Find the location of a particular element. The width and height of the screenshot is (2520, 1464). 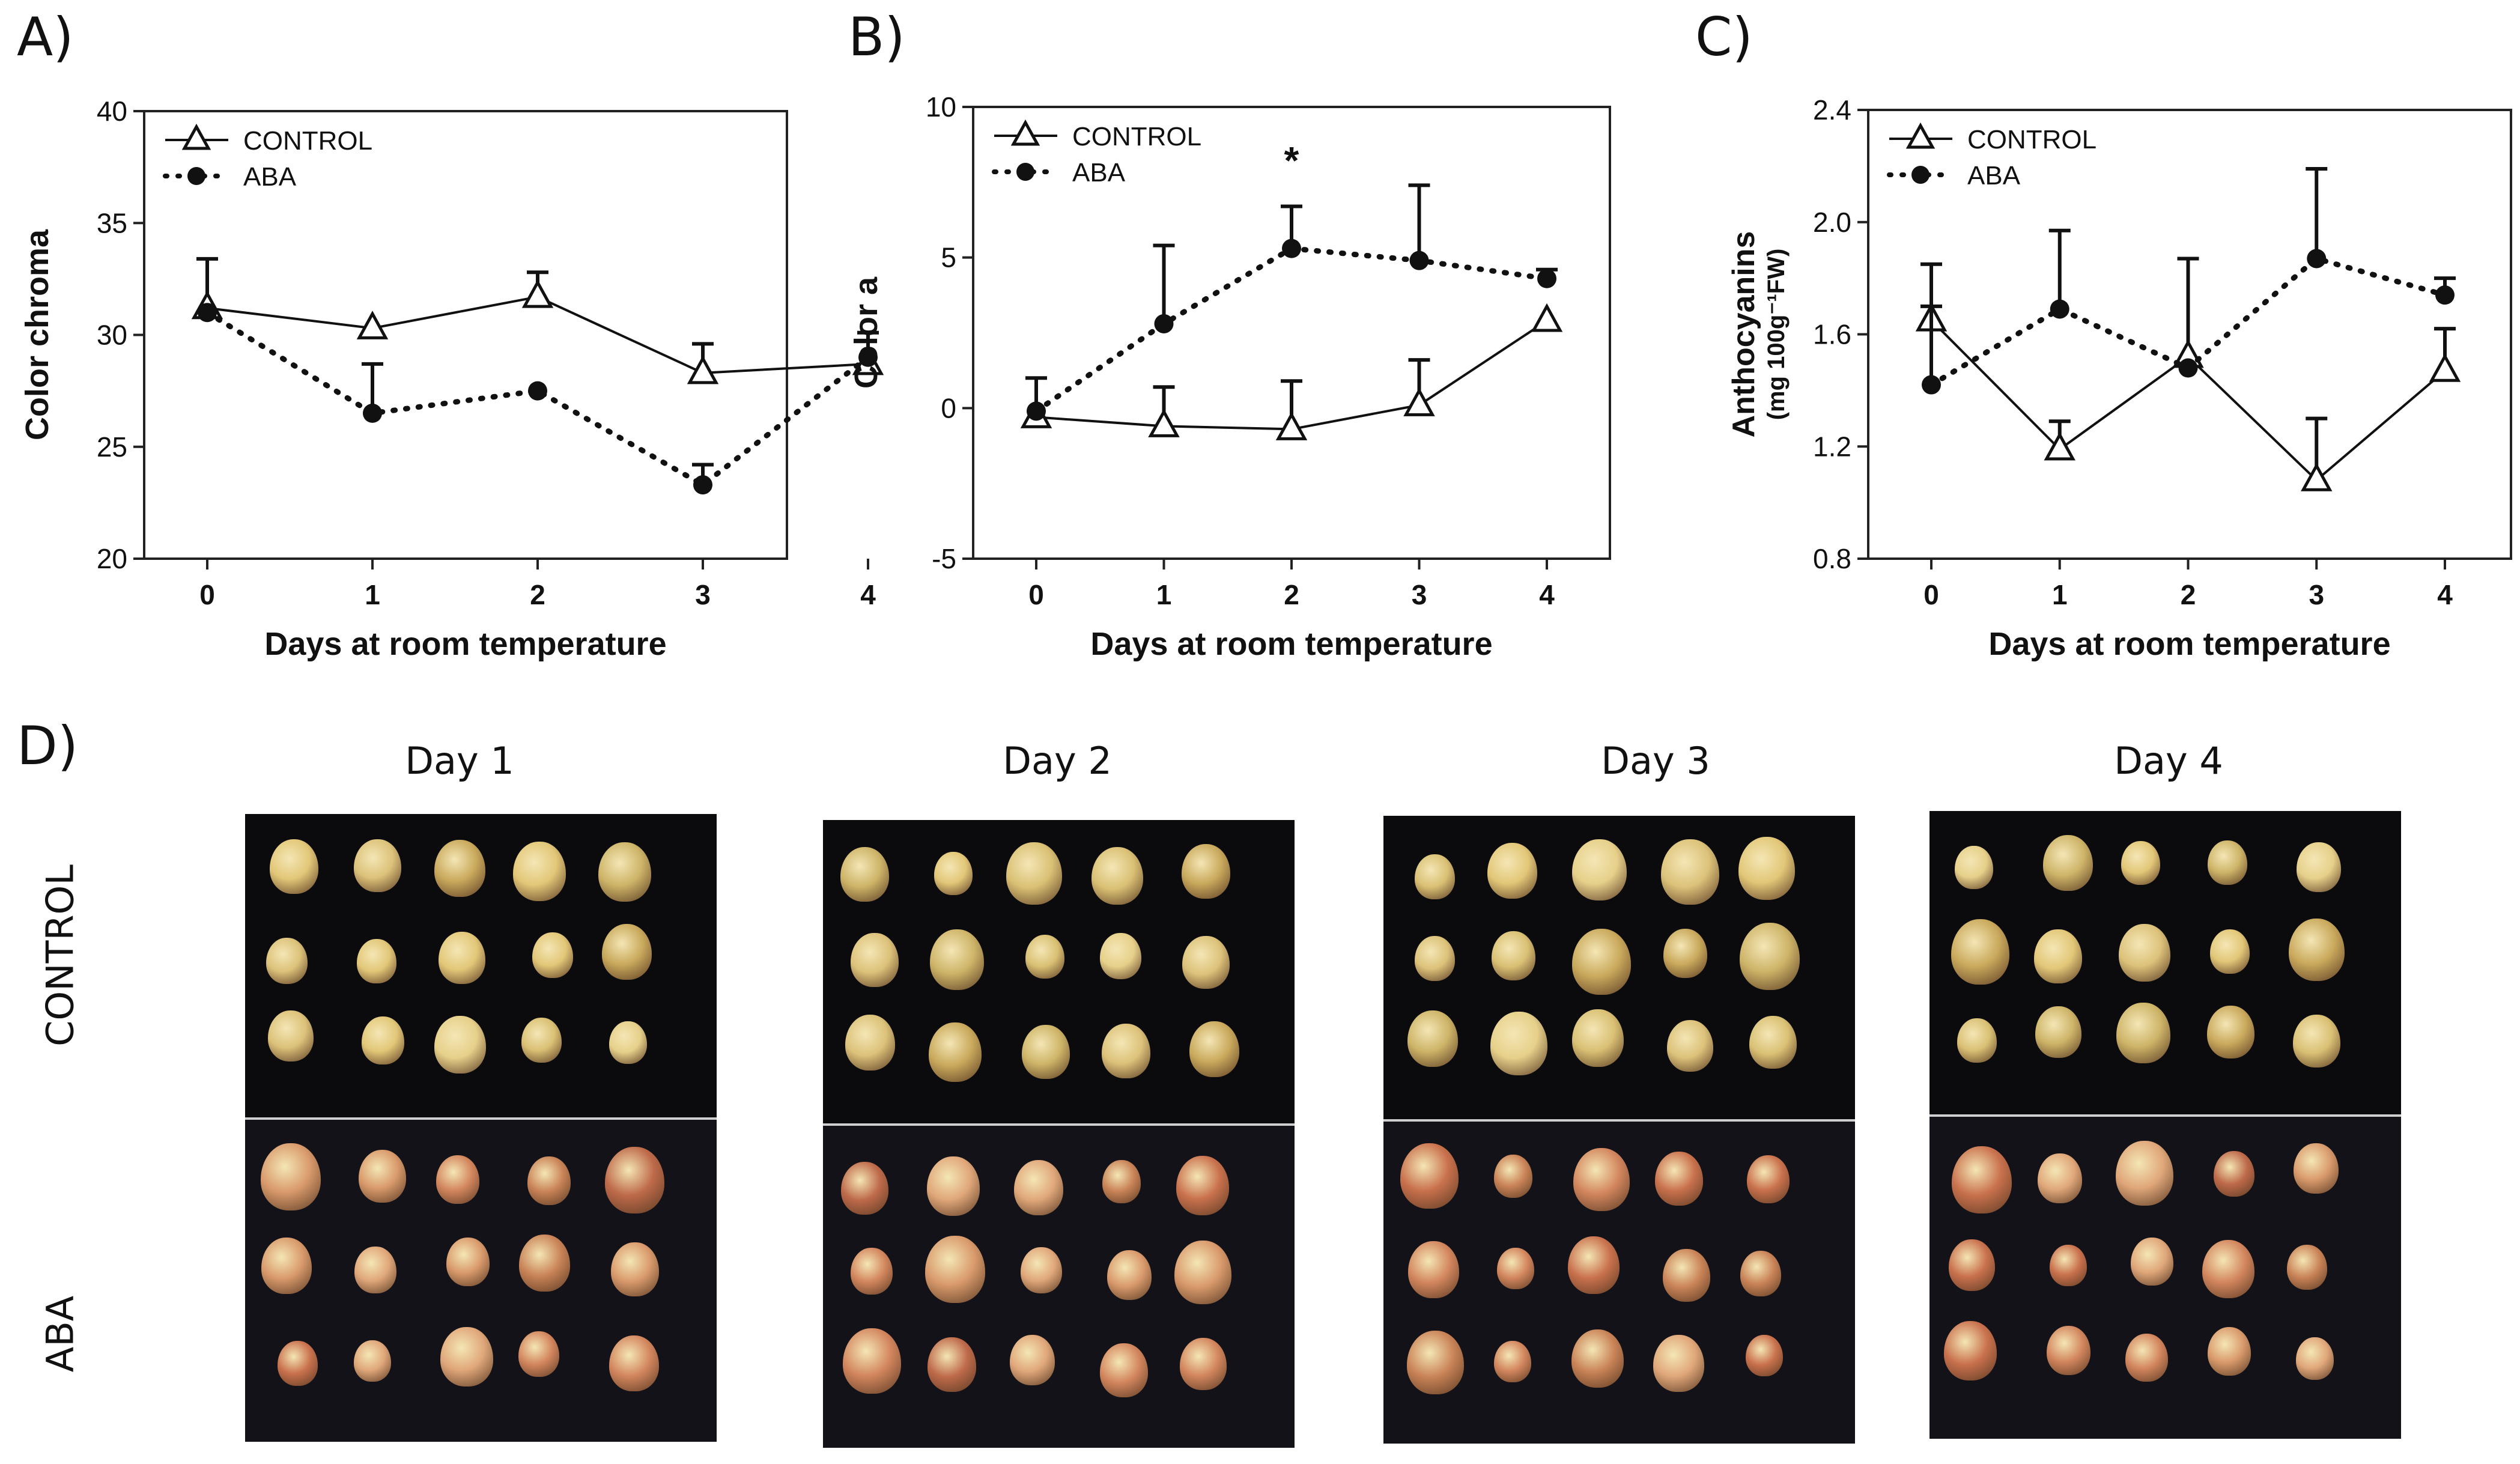

panel-label-c: C) is located at coordinates (1724, 37).